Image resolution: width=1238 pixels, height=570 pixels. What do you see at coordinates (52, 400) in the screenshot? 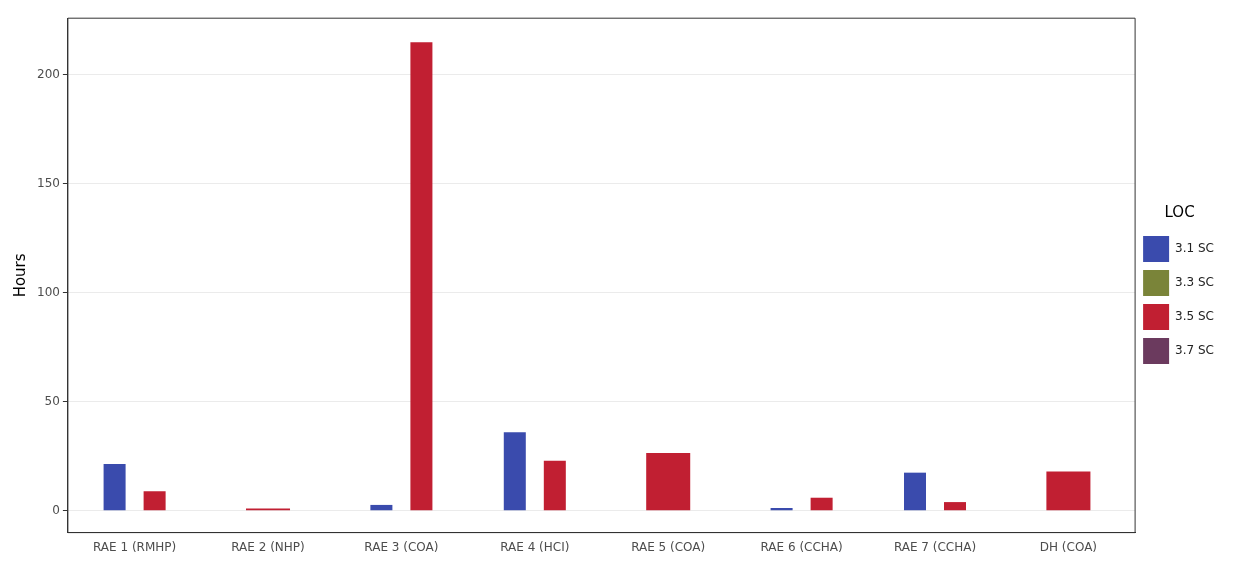
I see `y-tick-label: 50` at bounding box center [52, 400].